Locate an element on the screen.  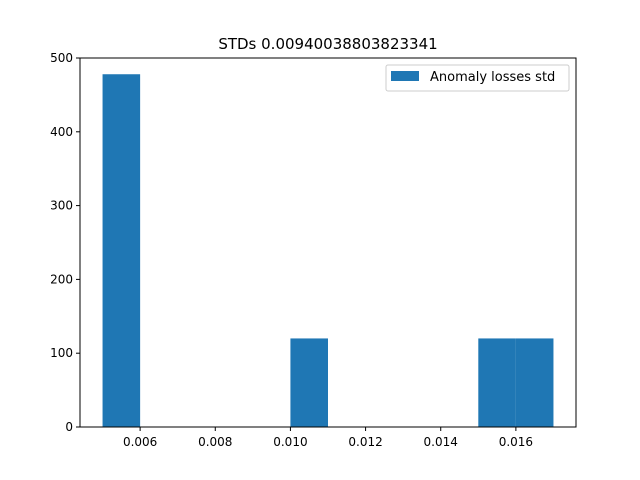
x-tick-label: 0.012 is located at coordinates (365, 442).